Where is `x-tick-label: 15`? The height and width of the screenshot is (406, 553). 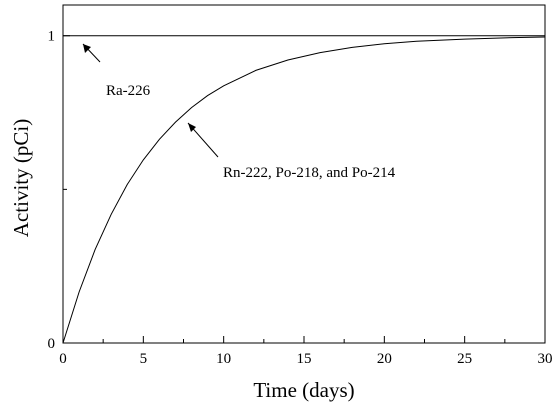
x-tick-label: 15 is located at coordinates (304, 359).